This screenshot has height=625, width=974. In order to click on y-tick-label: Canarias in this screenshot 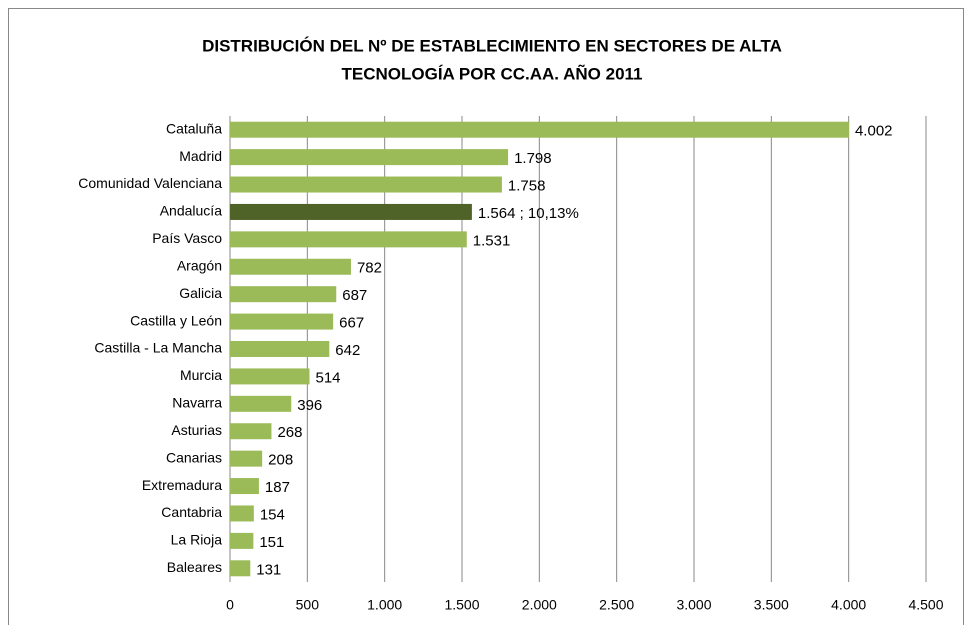, I will do `click(194, 457)`.